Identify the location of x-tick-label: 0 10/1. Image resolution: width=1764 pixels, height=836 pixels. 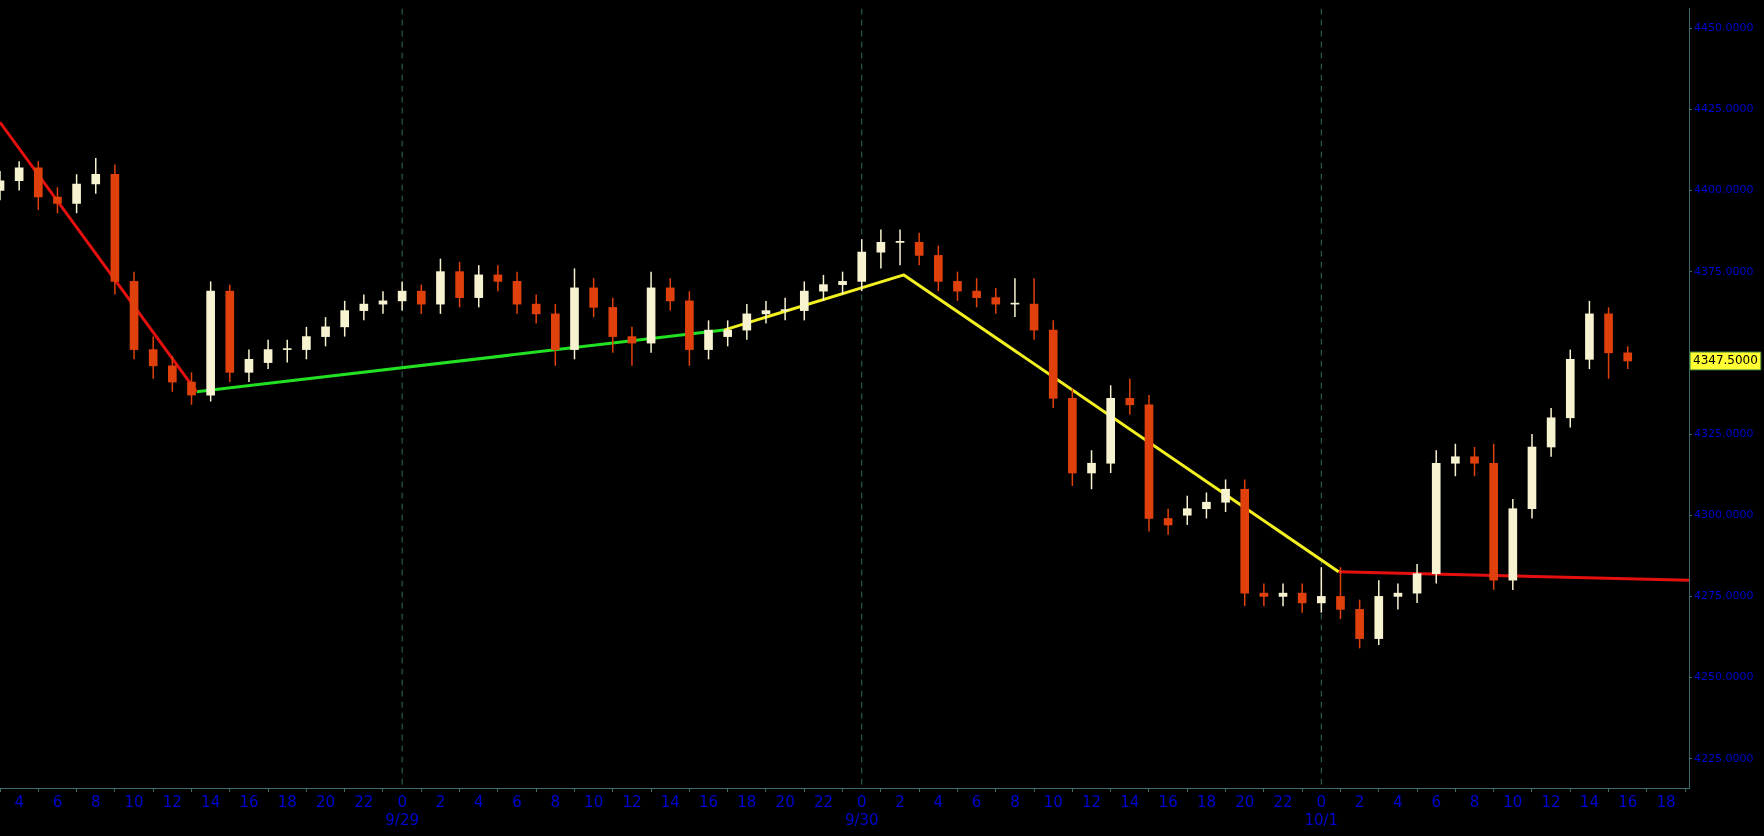
(1321, 810).